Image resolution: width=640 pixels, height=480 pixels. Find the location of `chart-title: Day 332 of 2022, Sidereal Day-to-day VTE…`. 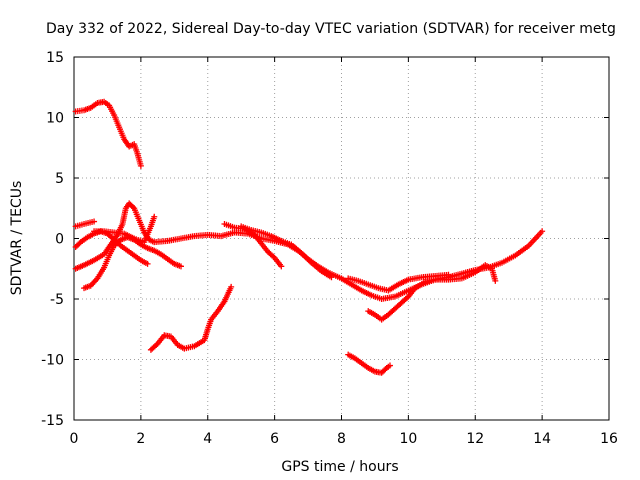

chart-title: Day 332 of 2022, Sidereal Day-to-day VTE… is located at coordinates (331, 29).